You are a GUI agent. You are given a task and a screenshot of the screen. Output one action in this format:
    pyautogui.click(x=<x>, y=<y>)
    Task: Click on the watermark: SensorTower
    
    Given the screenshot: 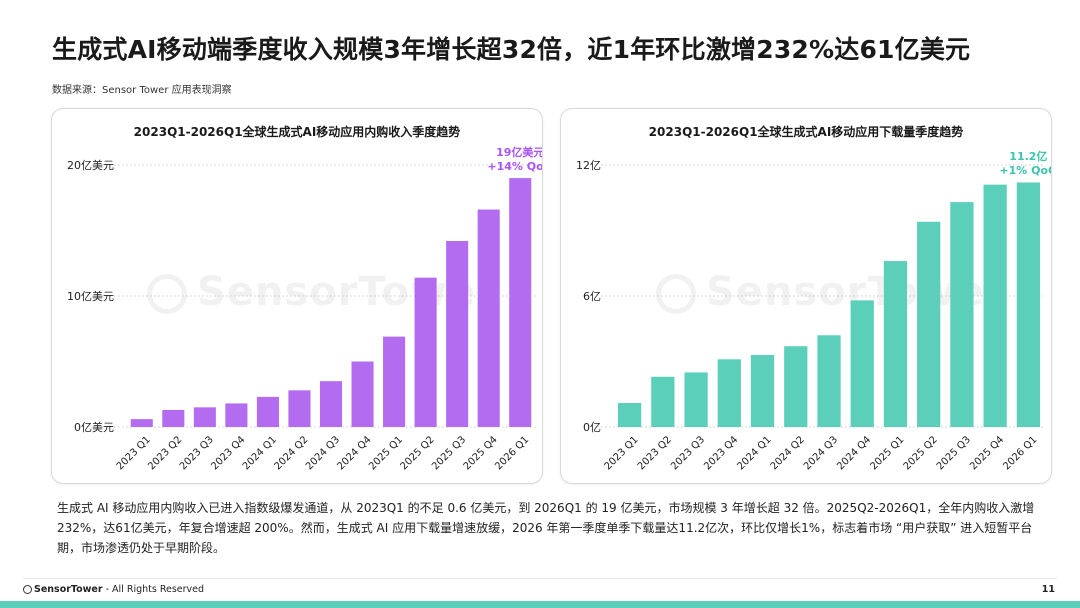 What is the action you would take?
    pyautogui.click(x=322, y=292)
    